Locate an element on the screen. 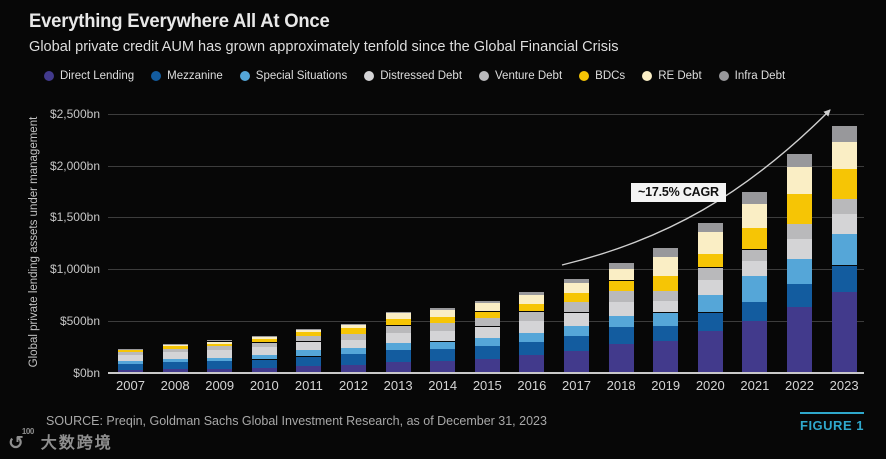 The image size is (886, 459). x-tick-label-2009: 2009 is located at coordinates (220, 385).